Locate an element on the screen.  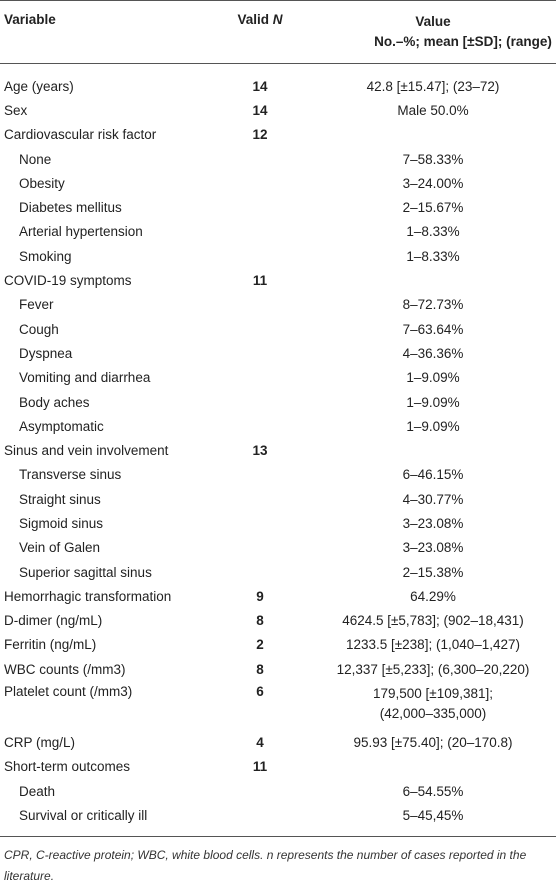
cell-value: 4–30.77% is located at coordinates (433, 499).